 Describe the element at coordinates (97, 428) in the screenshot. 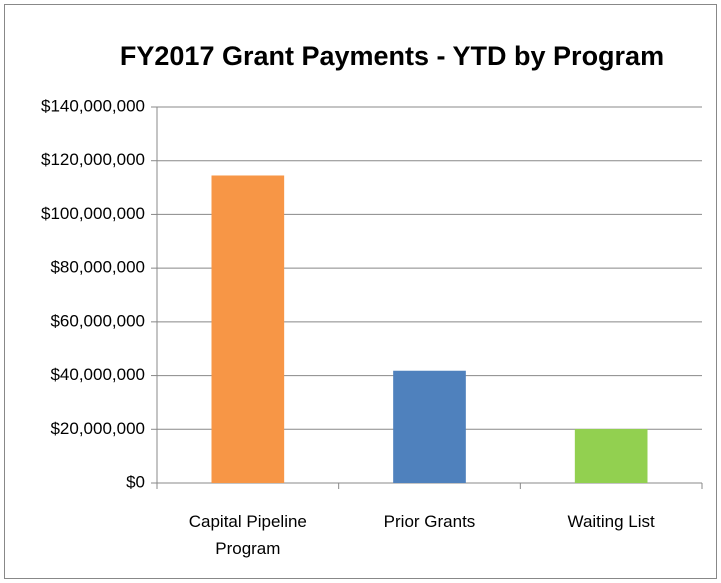

I see `y-tick-label: $20,000,000` at that location.